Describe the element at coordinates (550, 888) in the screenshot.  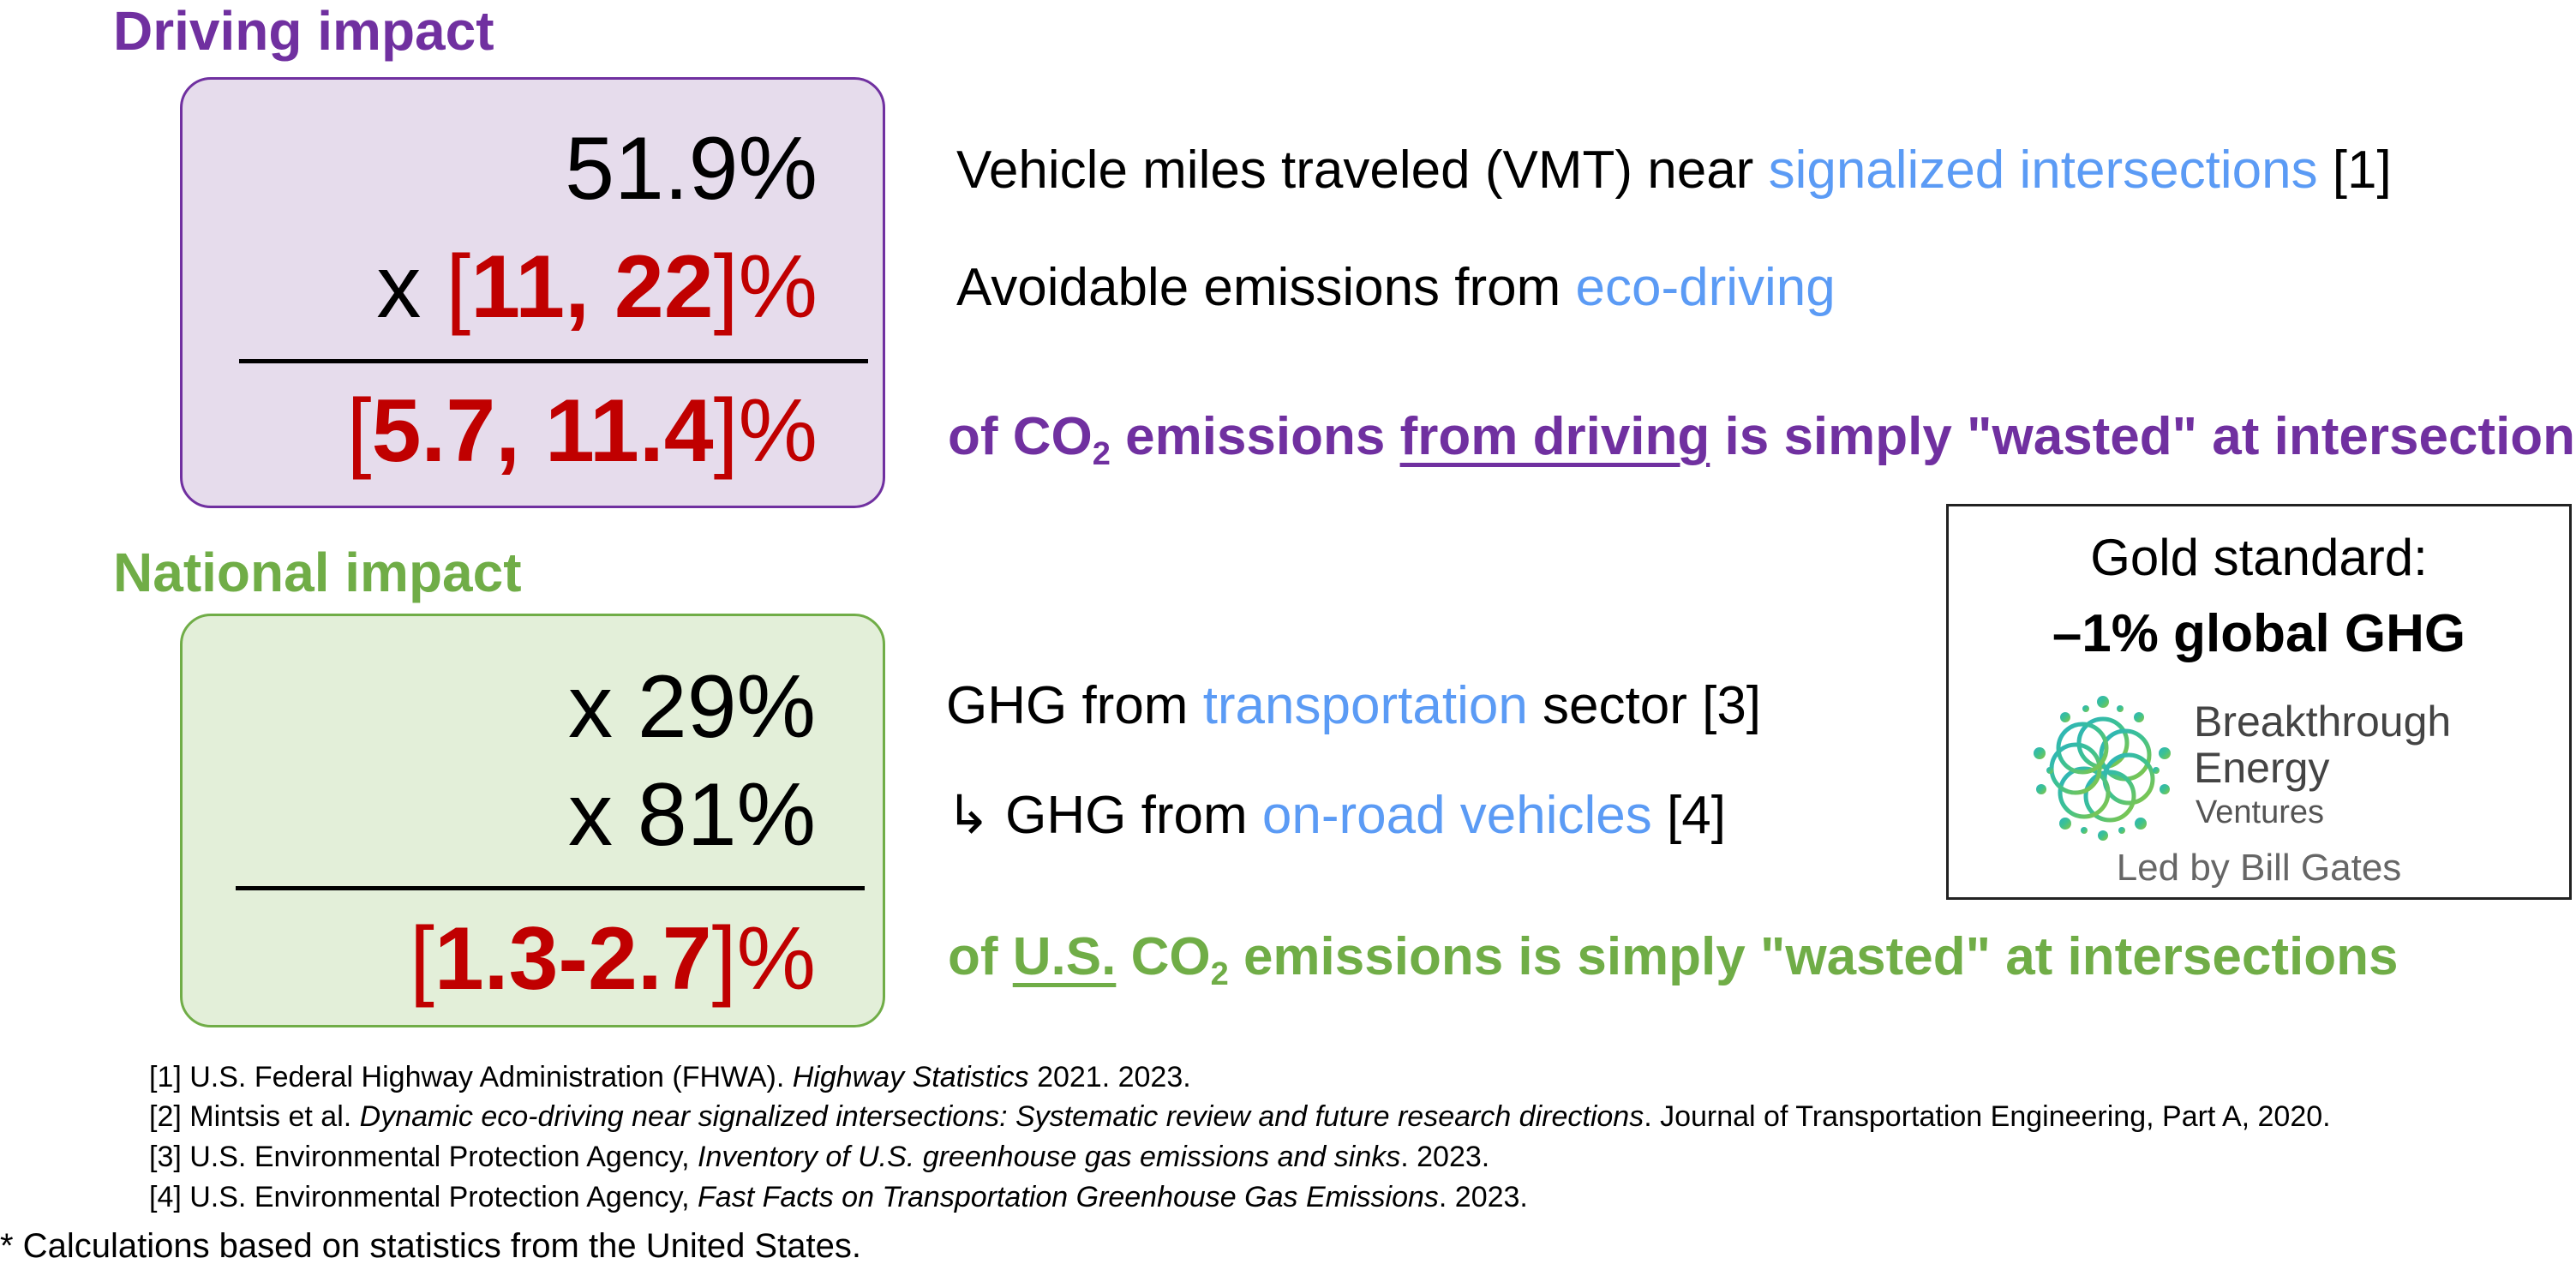
I see `national-divider` at that location.